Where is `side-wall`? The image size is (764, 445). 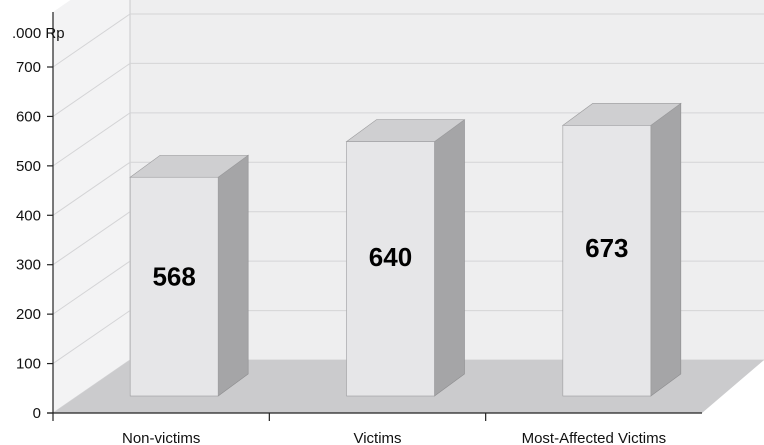 side-wall is located at coordinates (91, 206).